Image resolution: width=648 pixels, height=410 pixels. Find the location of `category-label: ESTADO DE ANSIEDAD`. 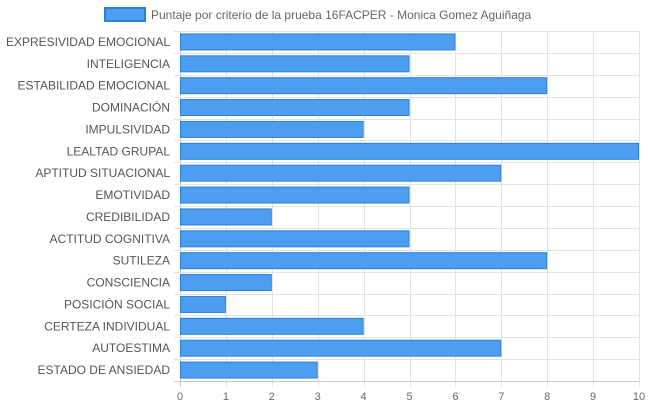

category-label: ESTADO DE ANSIEDAD is located at coordinates (104, 370).